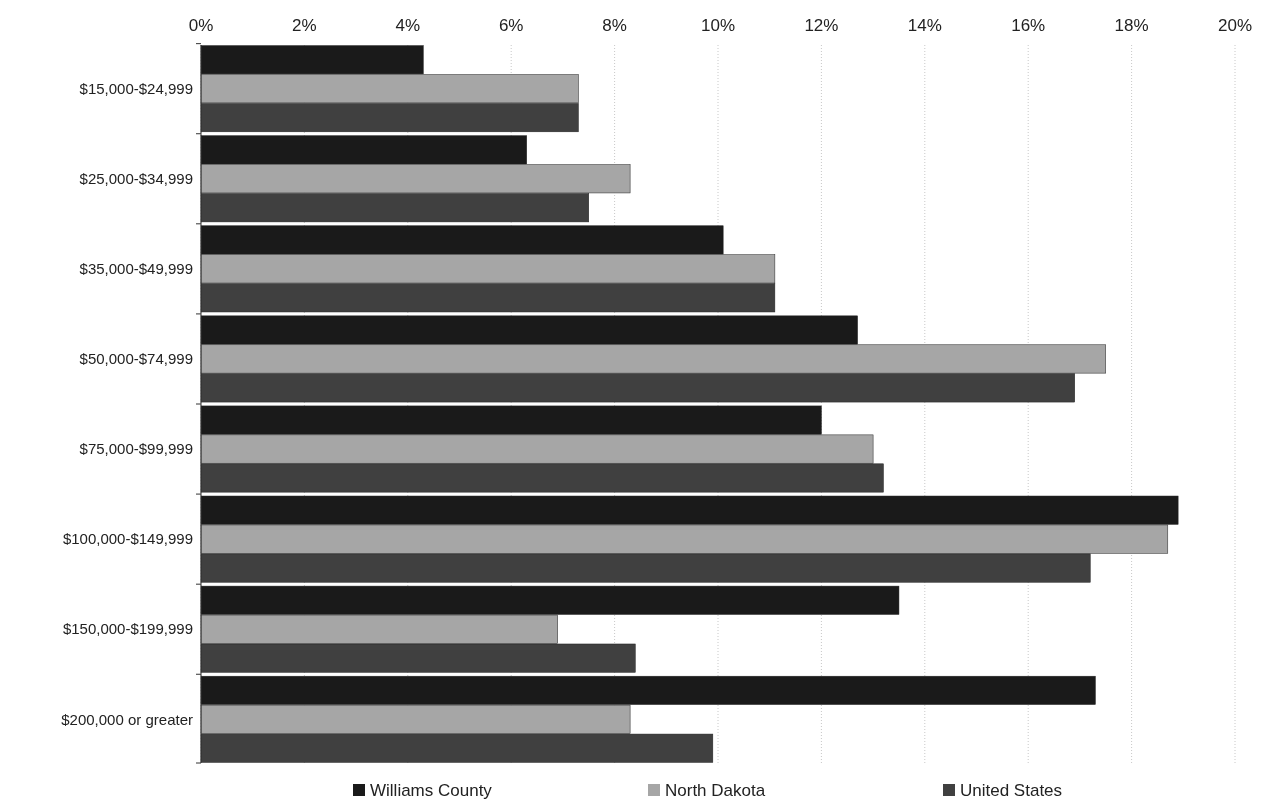 This screenshot has width=1264, height=809. I want to click on x-tick-label: 0%, so click(201, 25).